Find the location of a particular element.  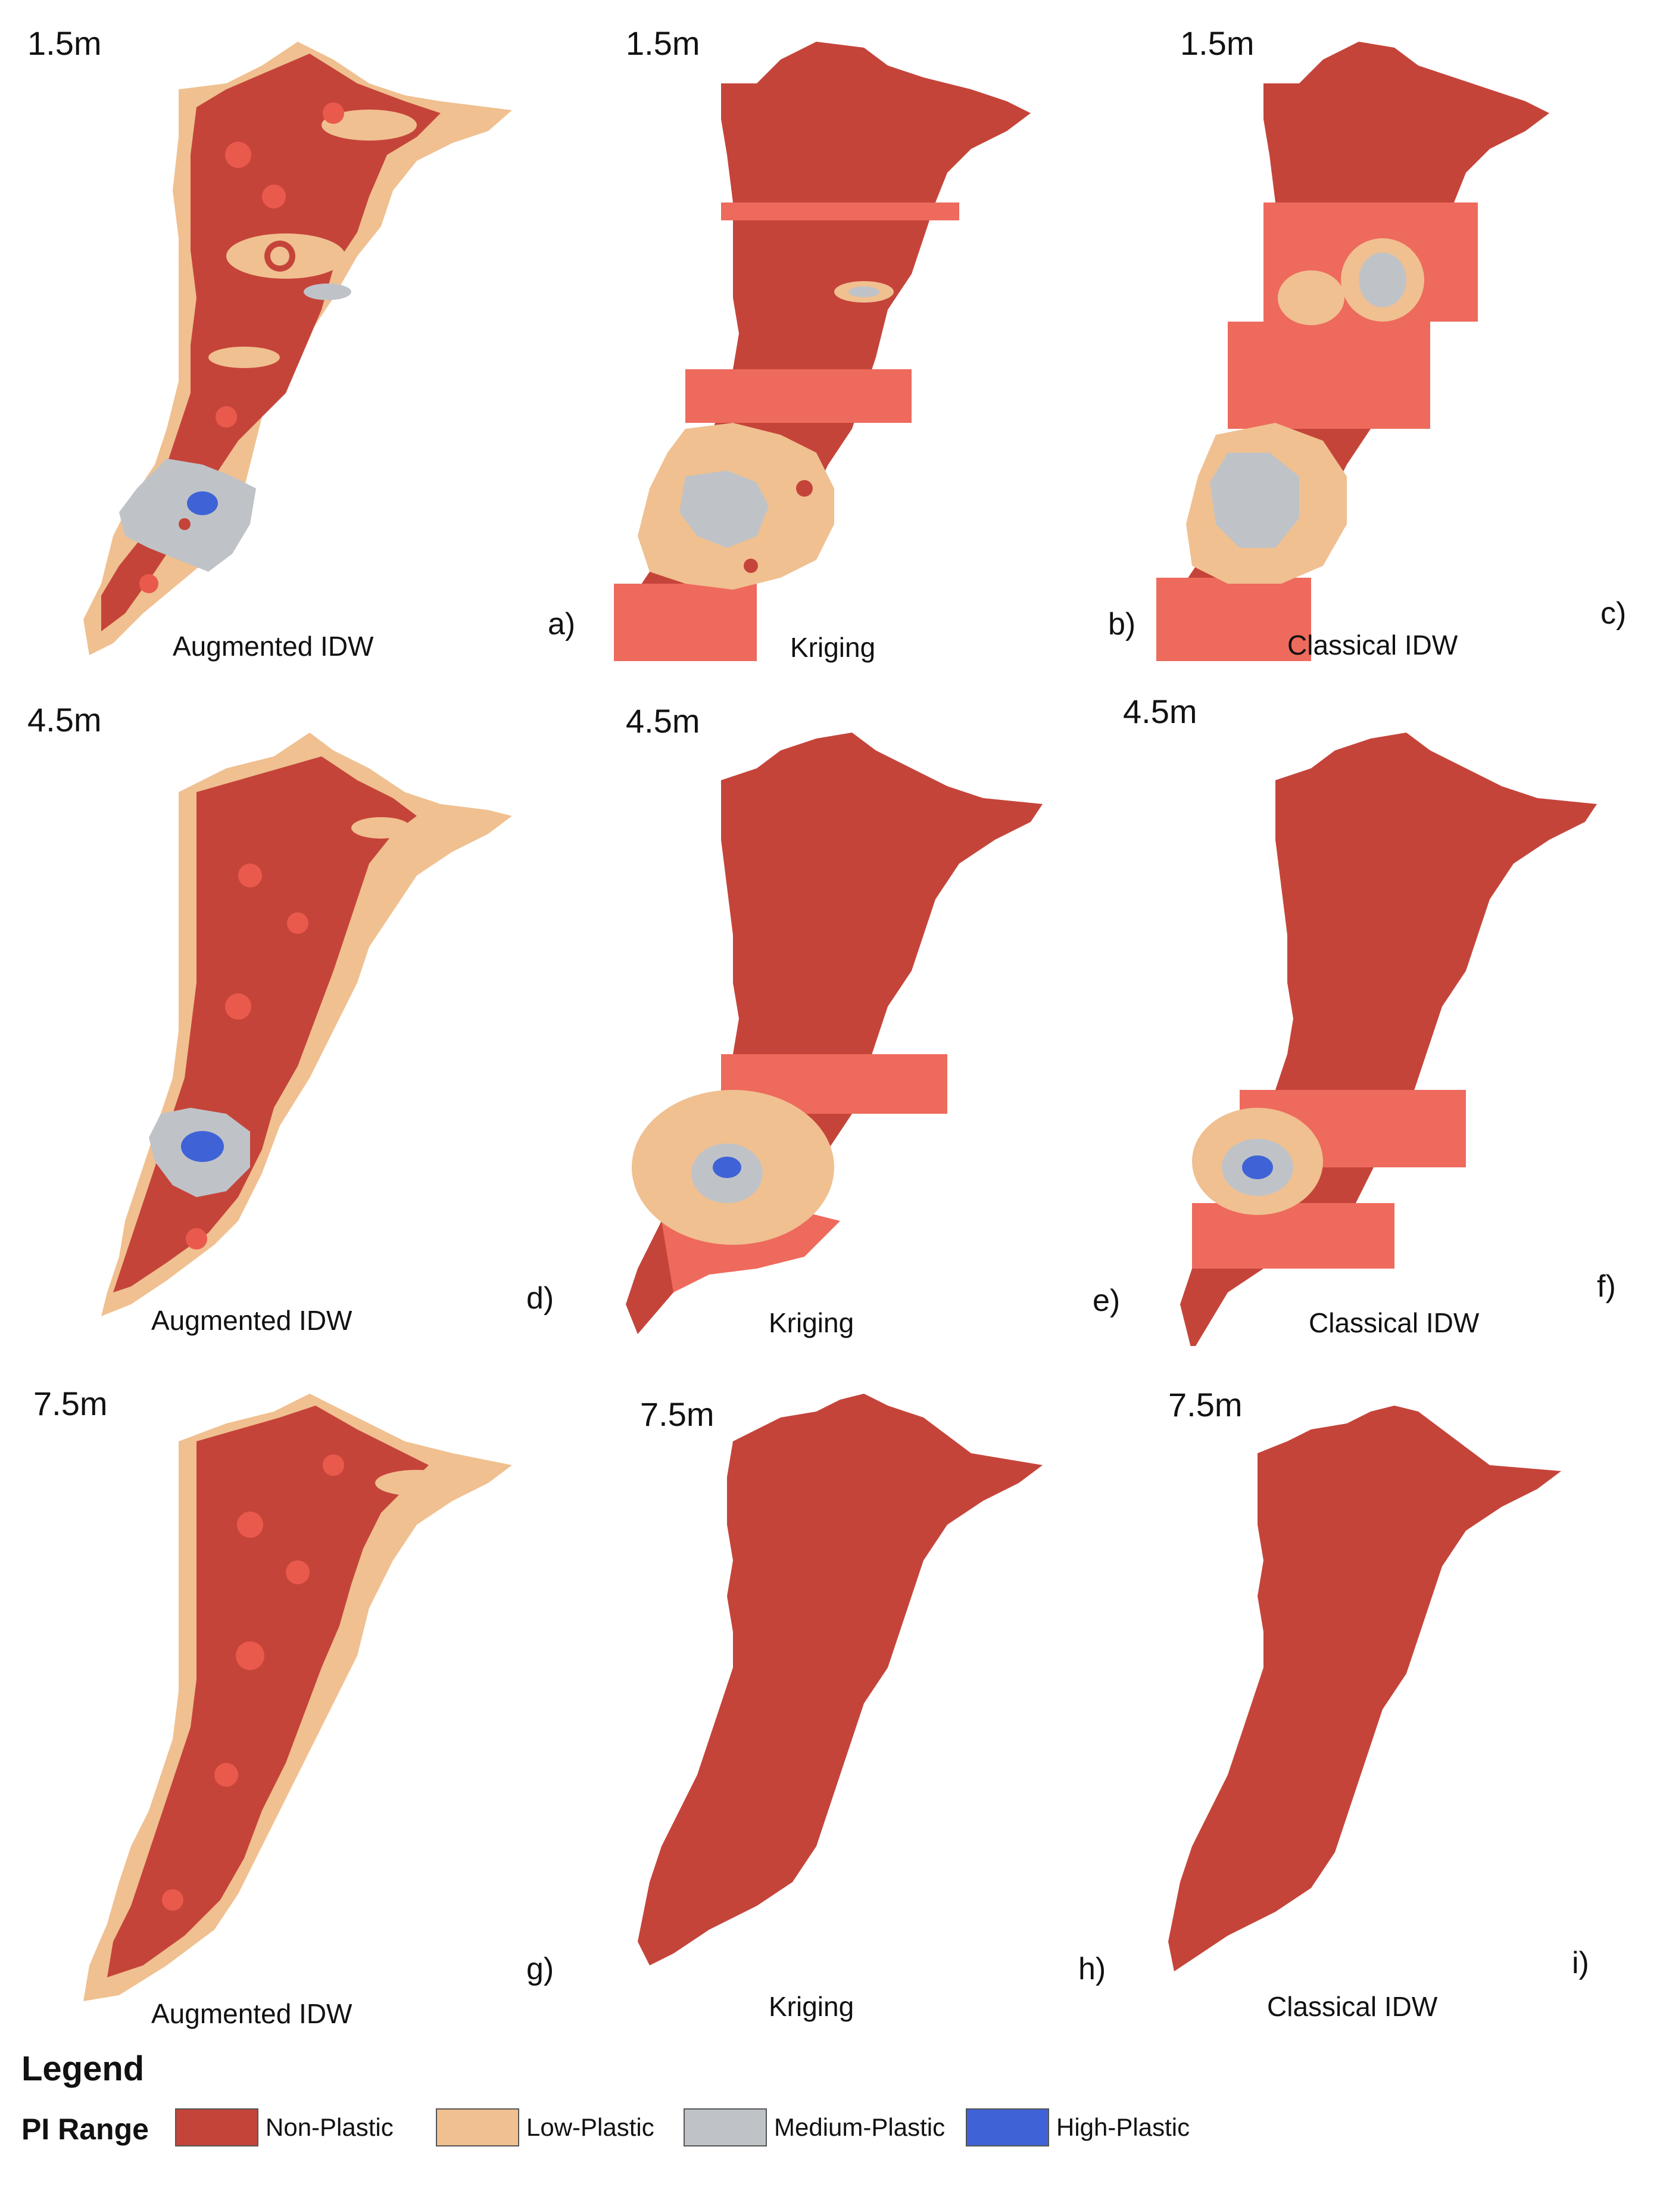

map-classical-idw-4-5m is located at coordinates (1389, 1039).